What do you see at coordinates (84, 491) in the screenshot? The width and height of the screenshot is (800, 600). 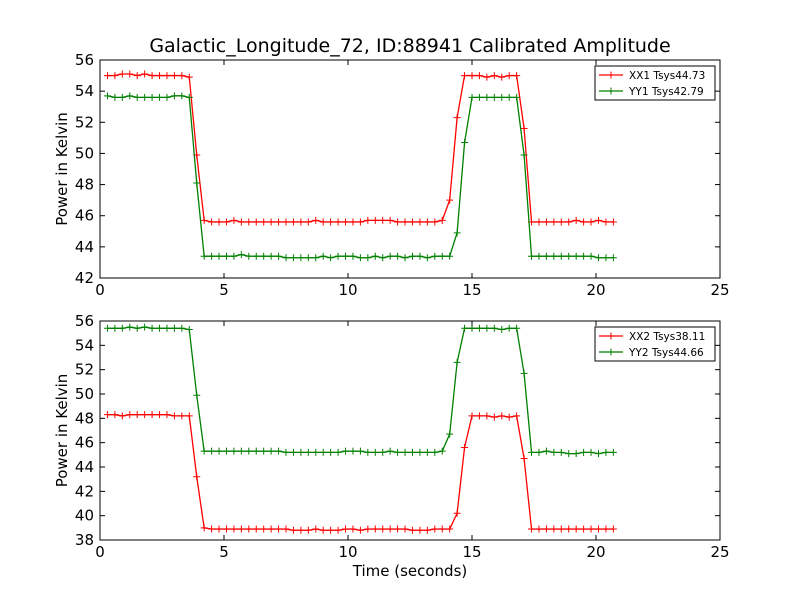 I see `y-tick-label: 42` at bounding box center [84, 491].